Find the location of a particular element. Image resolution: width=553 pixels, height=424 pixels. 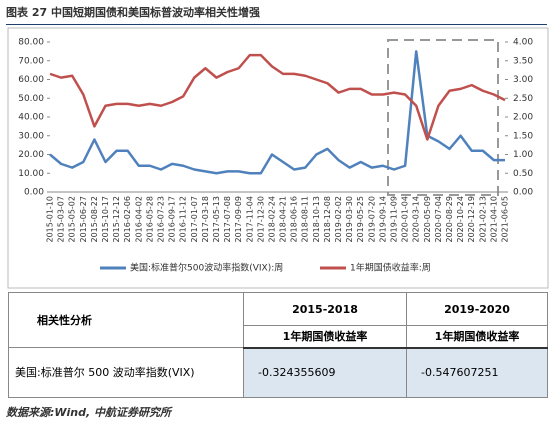

x-tick-label: 2017-05-13 is located at coordinates (216, 219).